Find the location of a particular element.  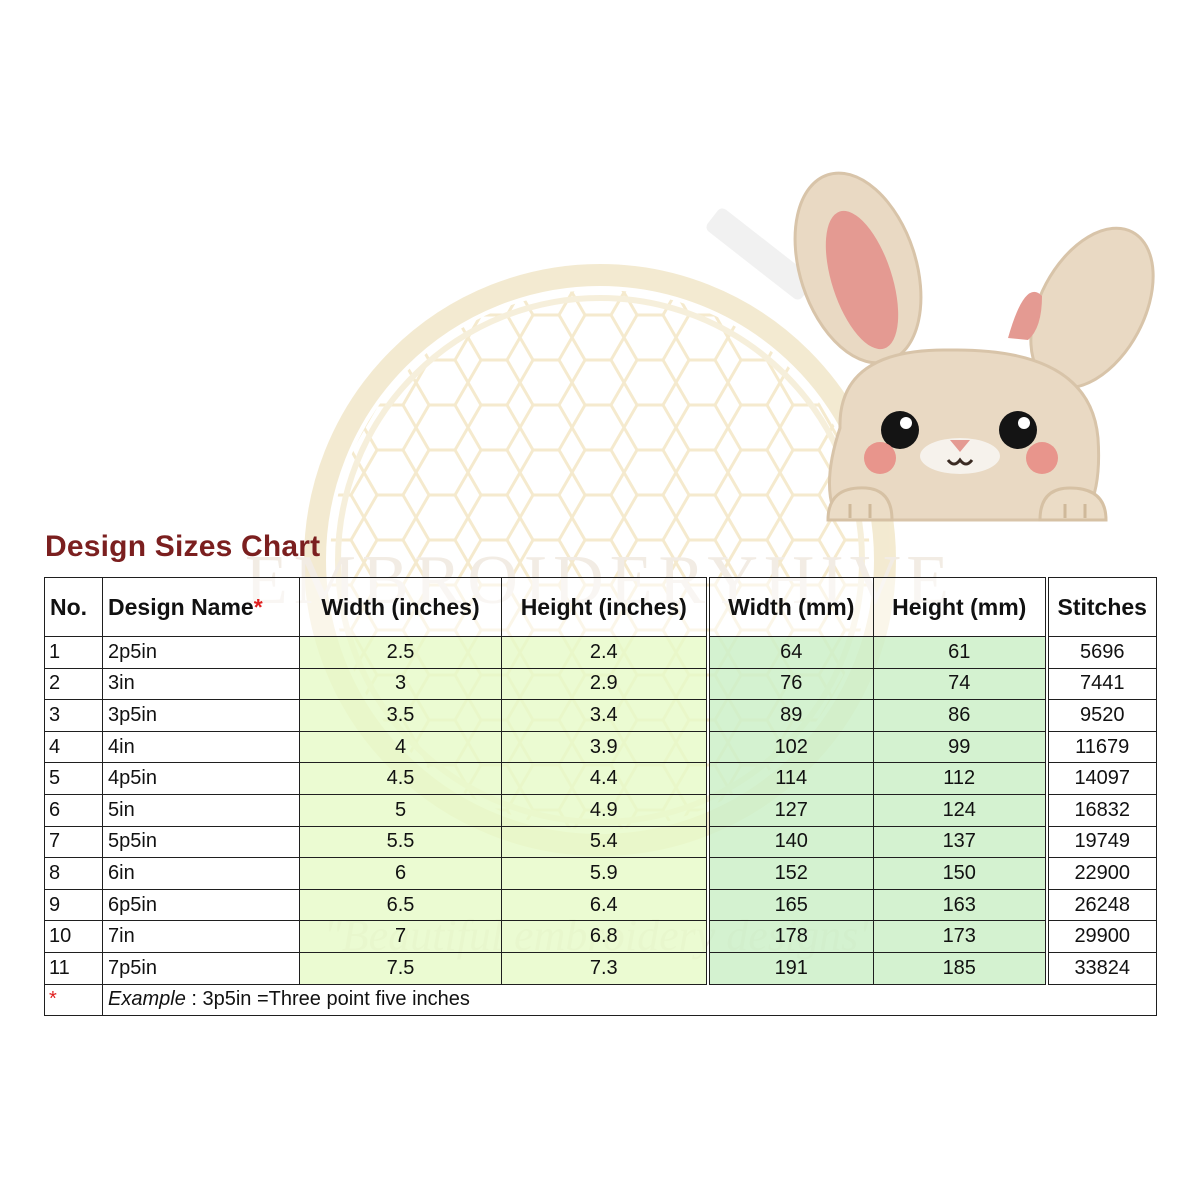

cell-width-inches: 2.5 is located at coordinates (400, 652).